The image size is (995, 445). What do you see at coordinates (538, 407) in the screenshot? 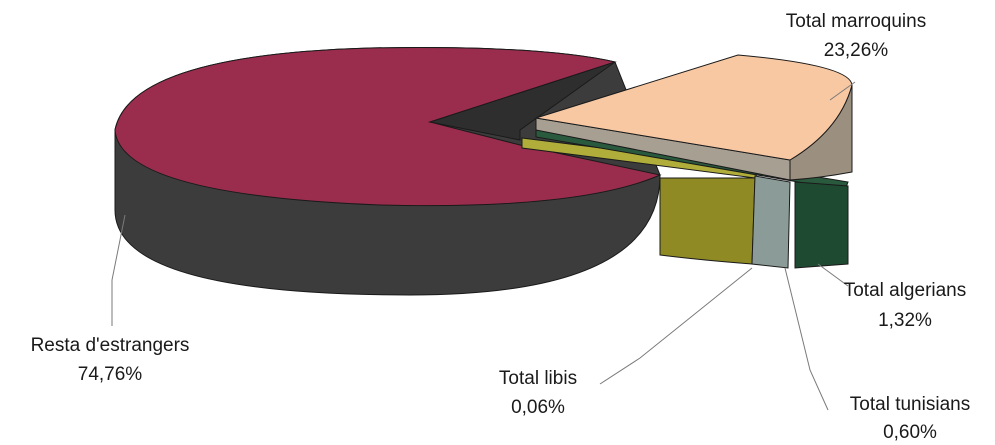
I see `label-libis-value: 0,06%` at bounding box center [538, 407].